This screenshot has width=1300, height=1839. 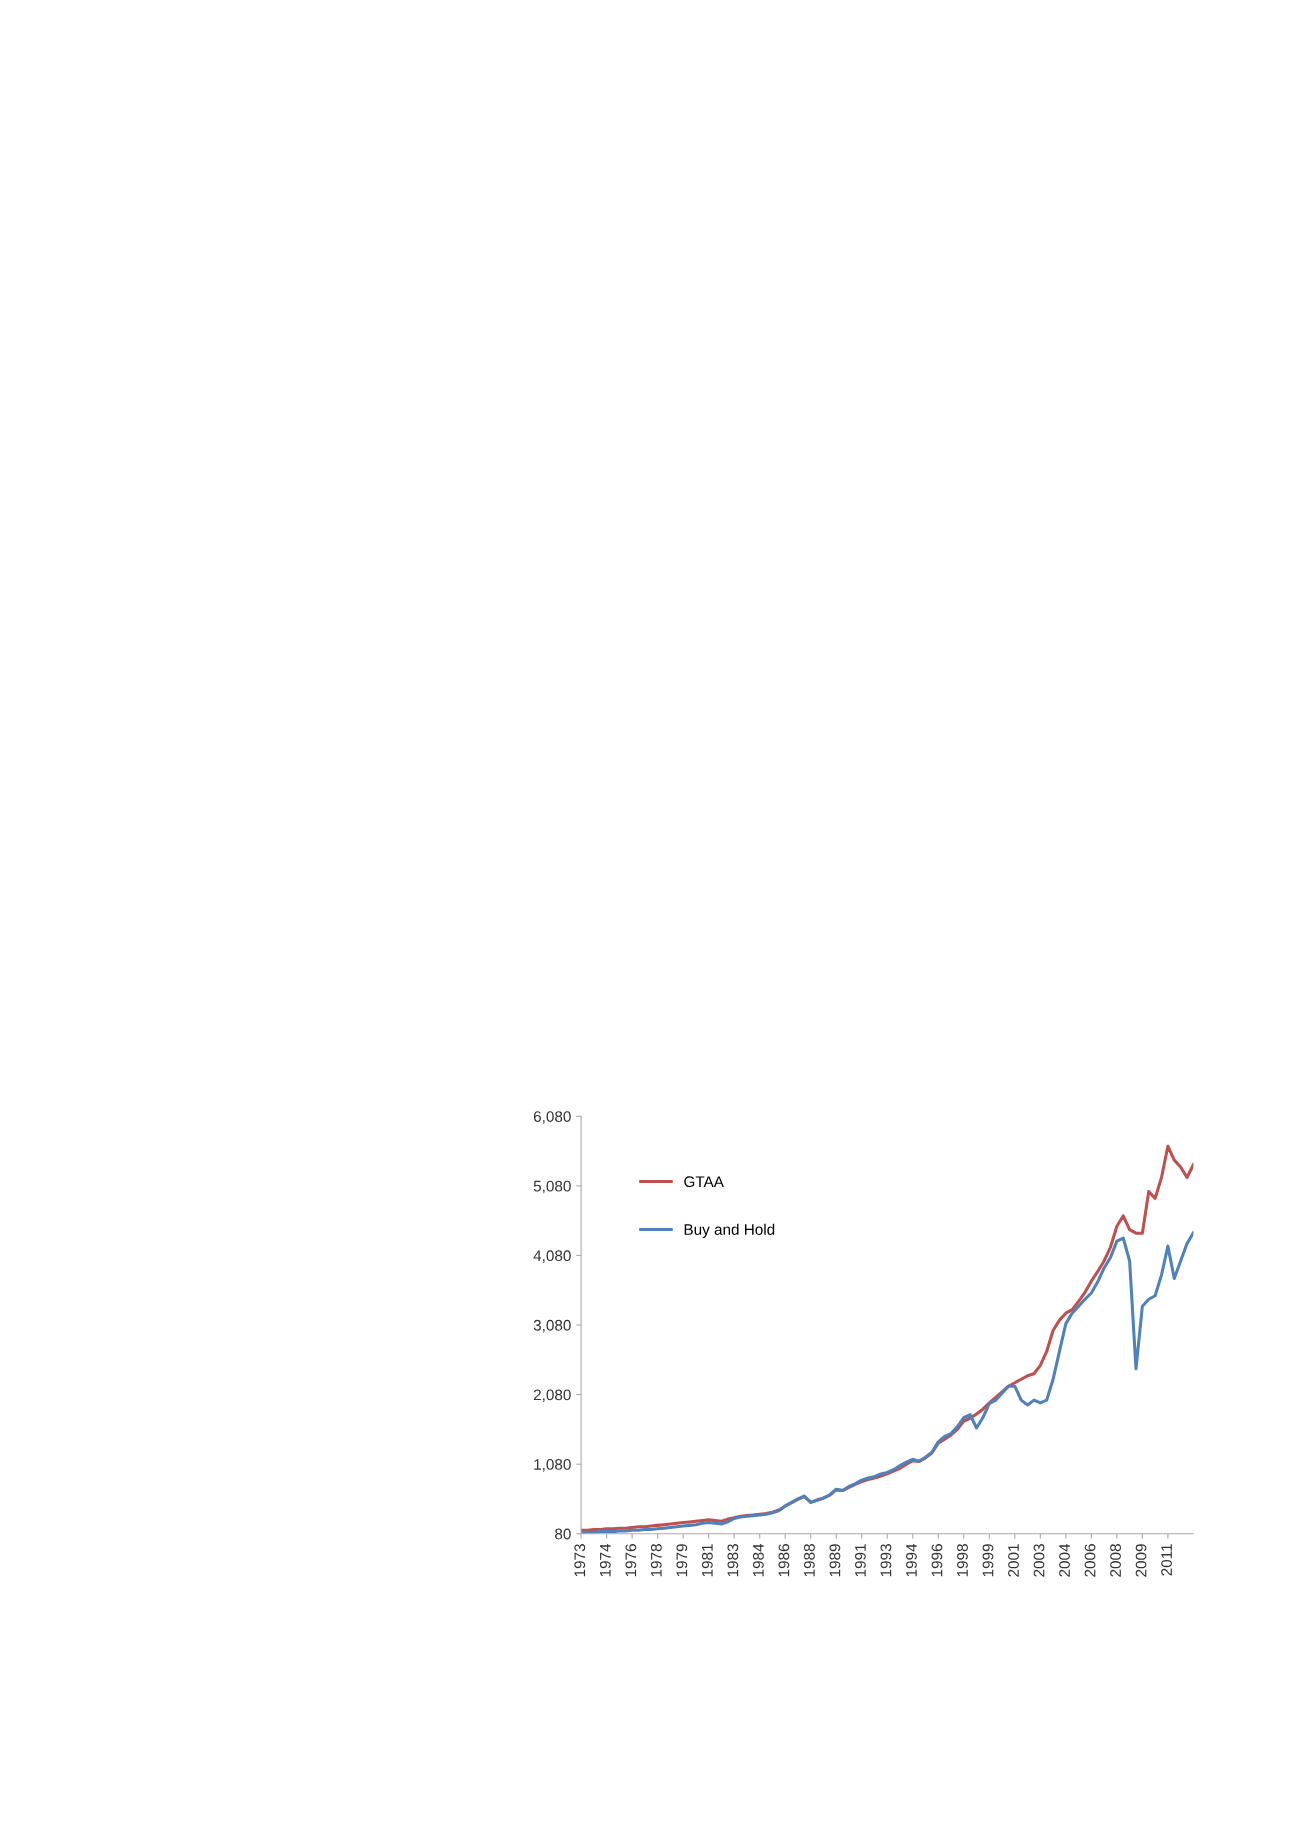 I want to click on y-tick-label: 80, so click(x=563, y=1534).